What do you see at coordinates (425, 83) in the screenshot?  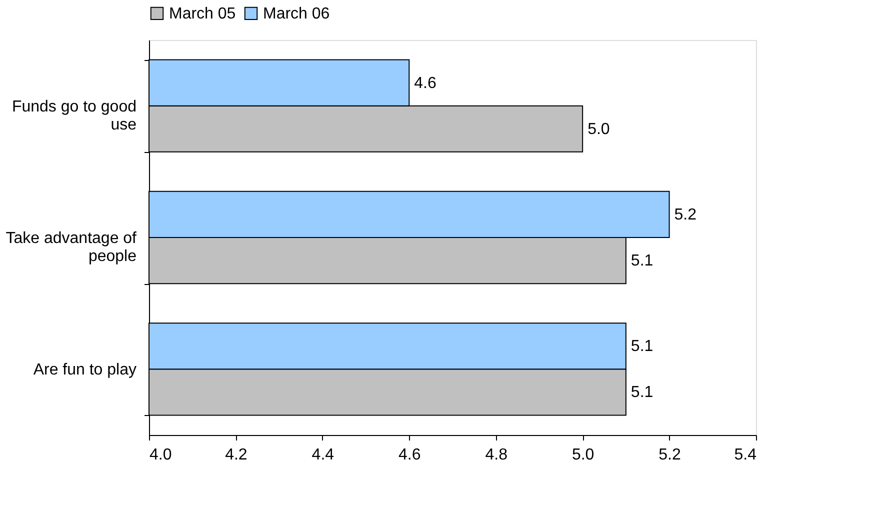 I see `data-label: 4.6` at bounding box center [425, 83].